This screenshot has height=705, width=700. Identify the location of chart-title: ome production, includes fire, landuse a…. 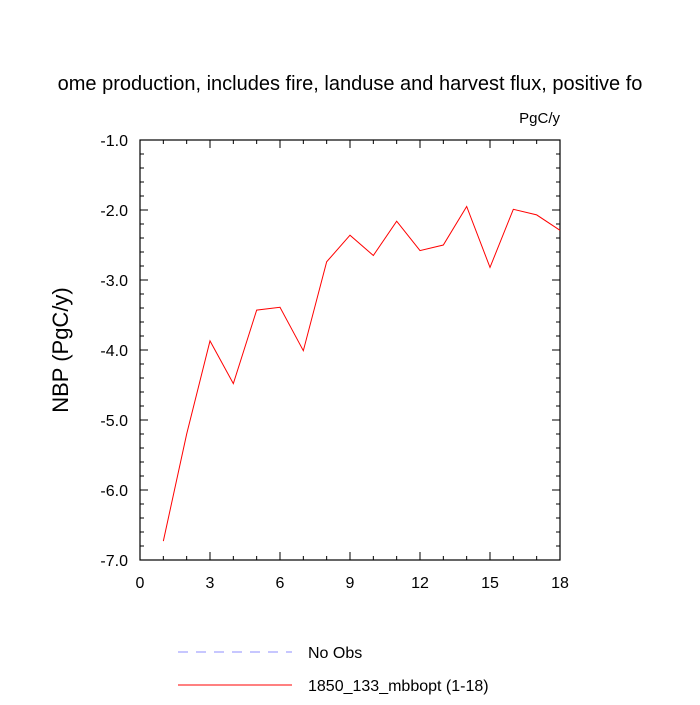
(350, 84).